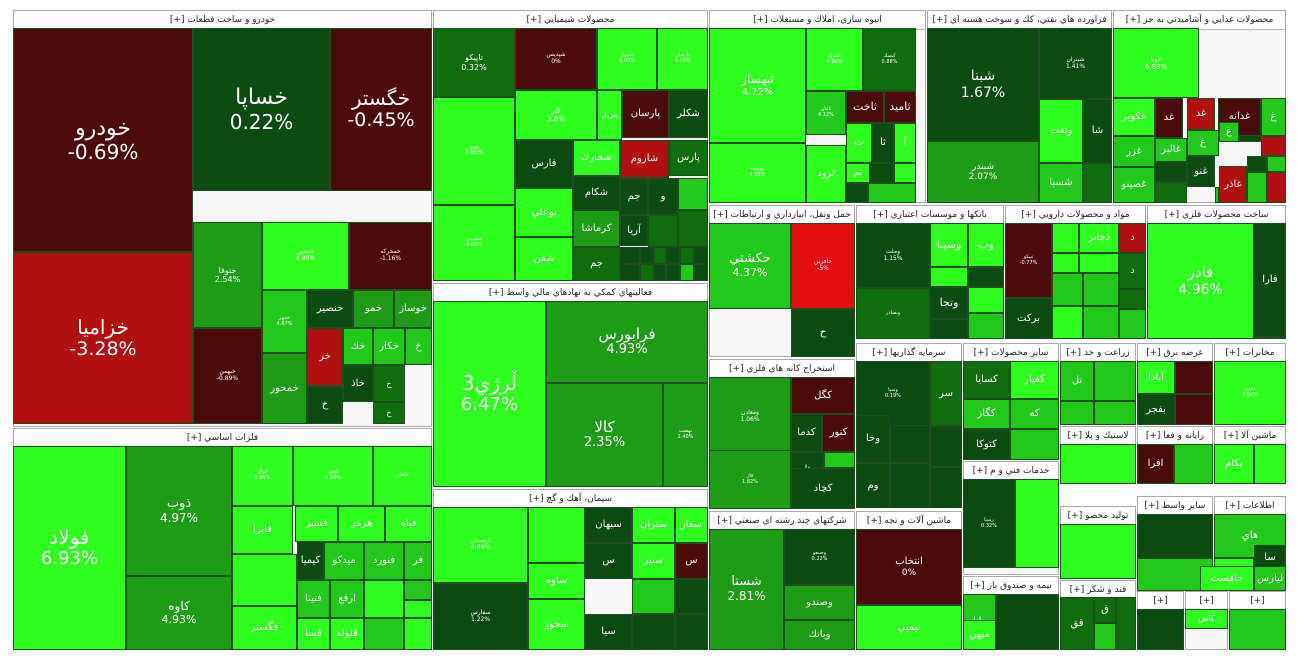  Describe the element at coordinates (653, 525) in the screenshot. I see `stock-tile: ستران` at that location.